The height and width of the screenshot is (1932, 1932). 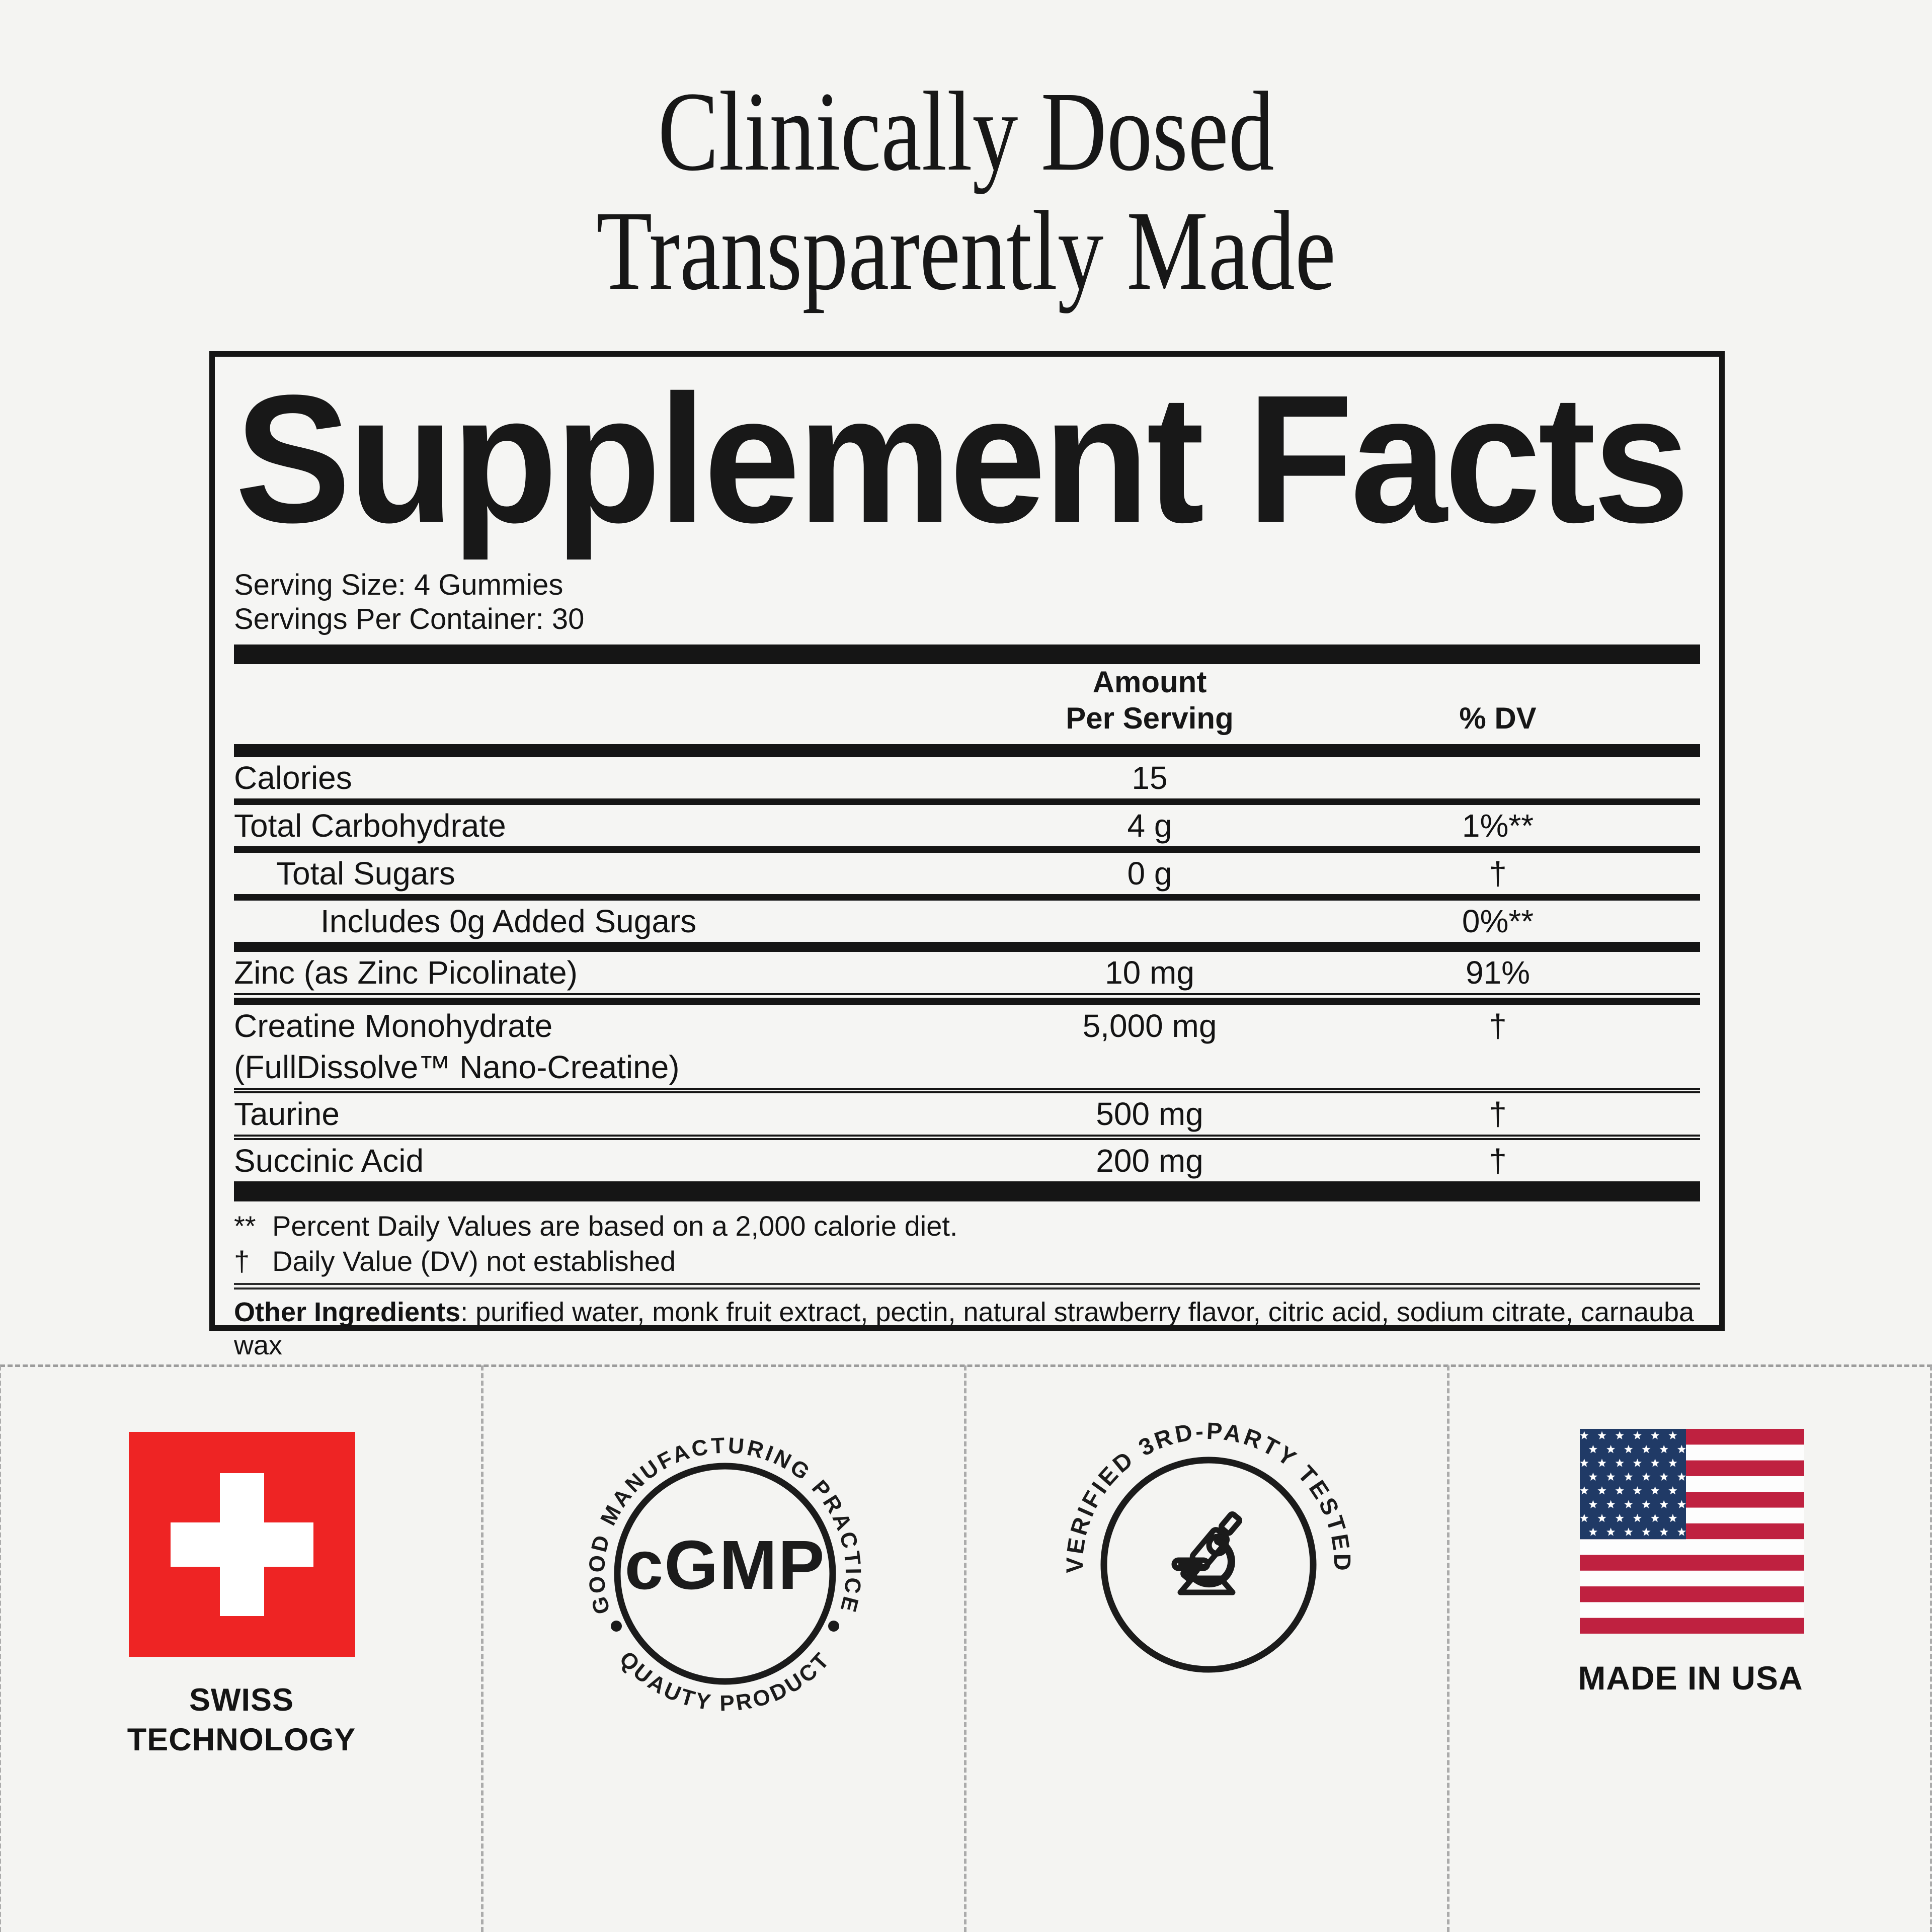 I want to click on nutrient-name: Succinic Acid, so click(x=329, y=1161).